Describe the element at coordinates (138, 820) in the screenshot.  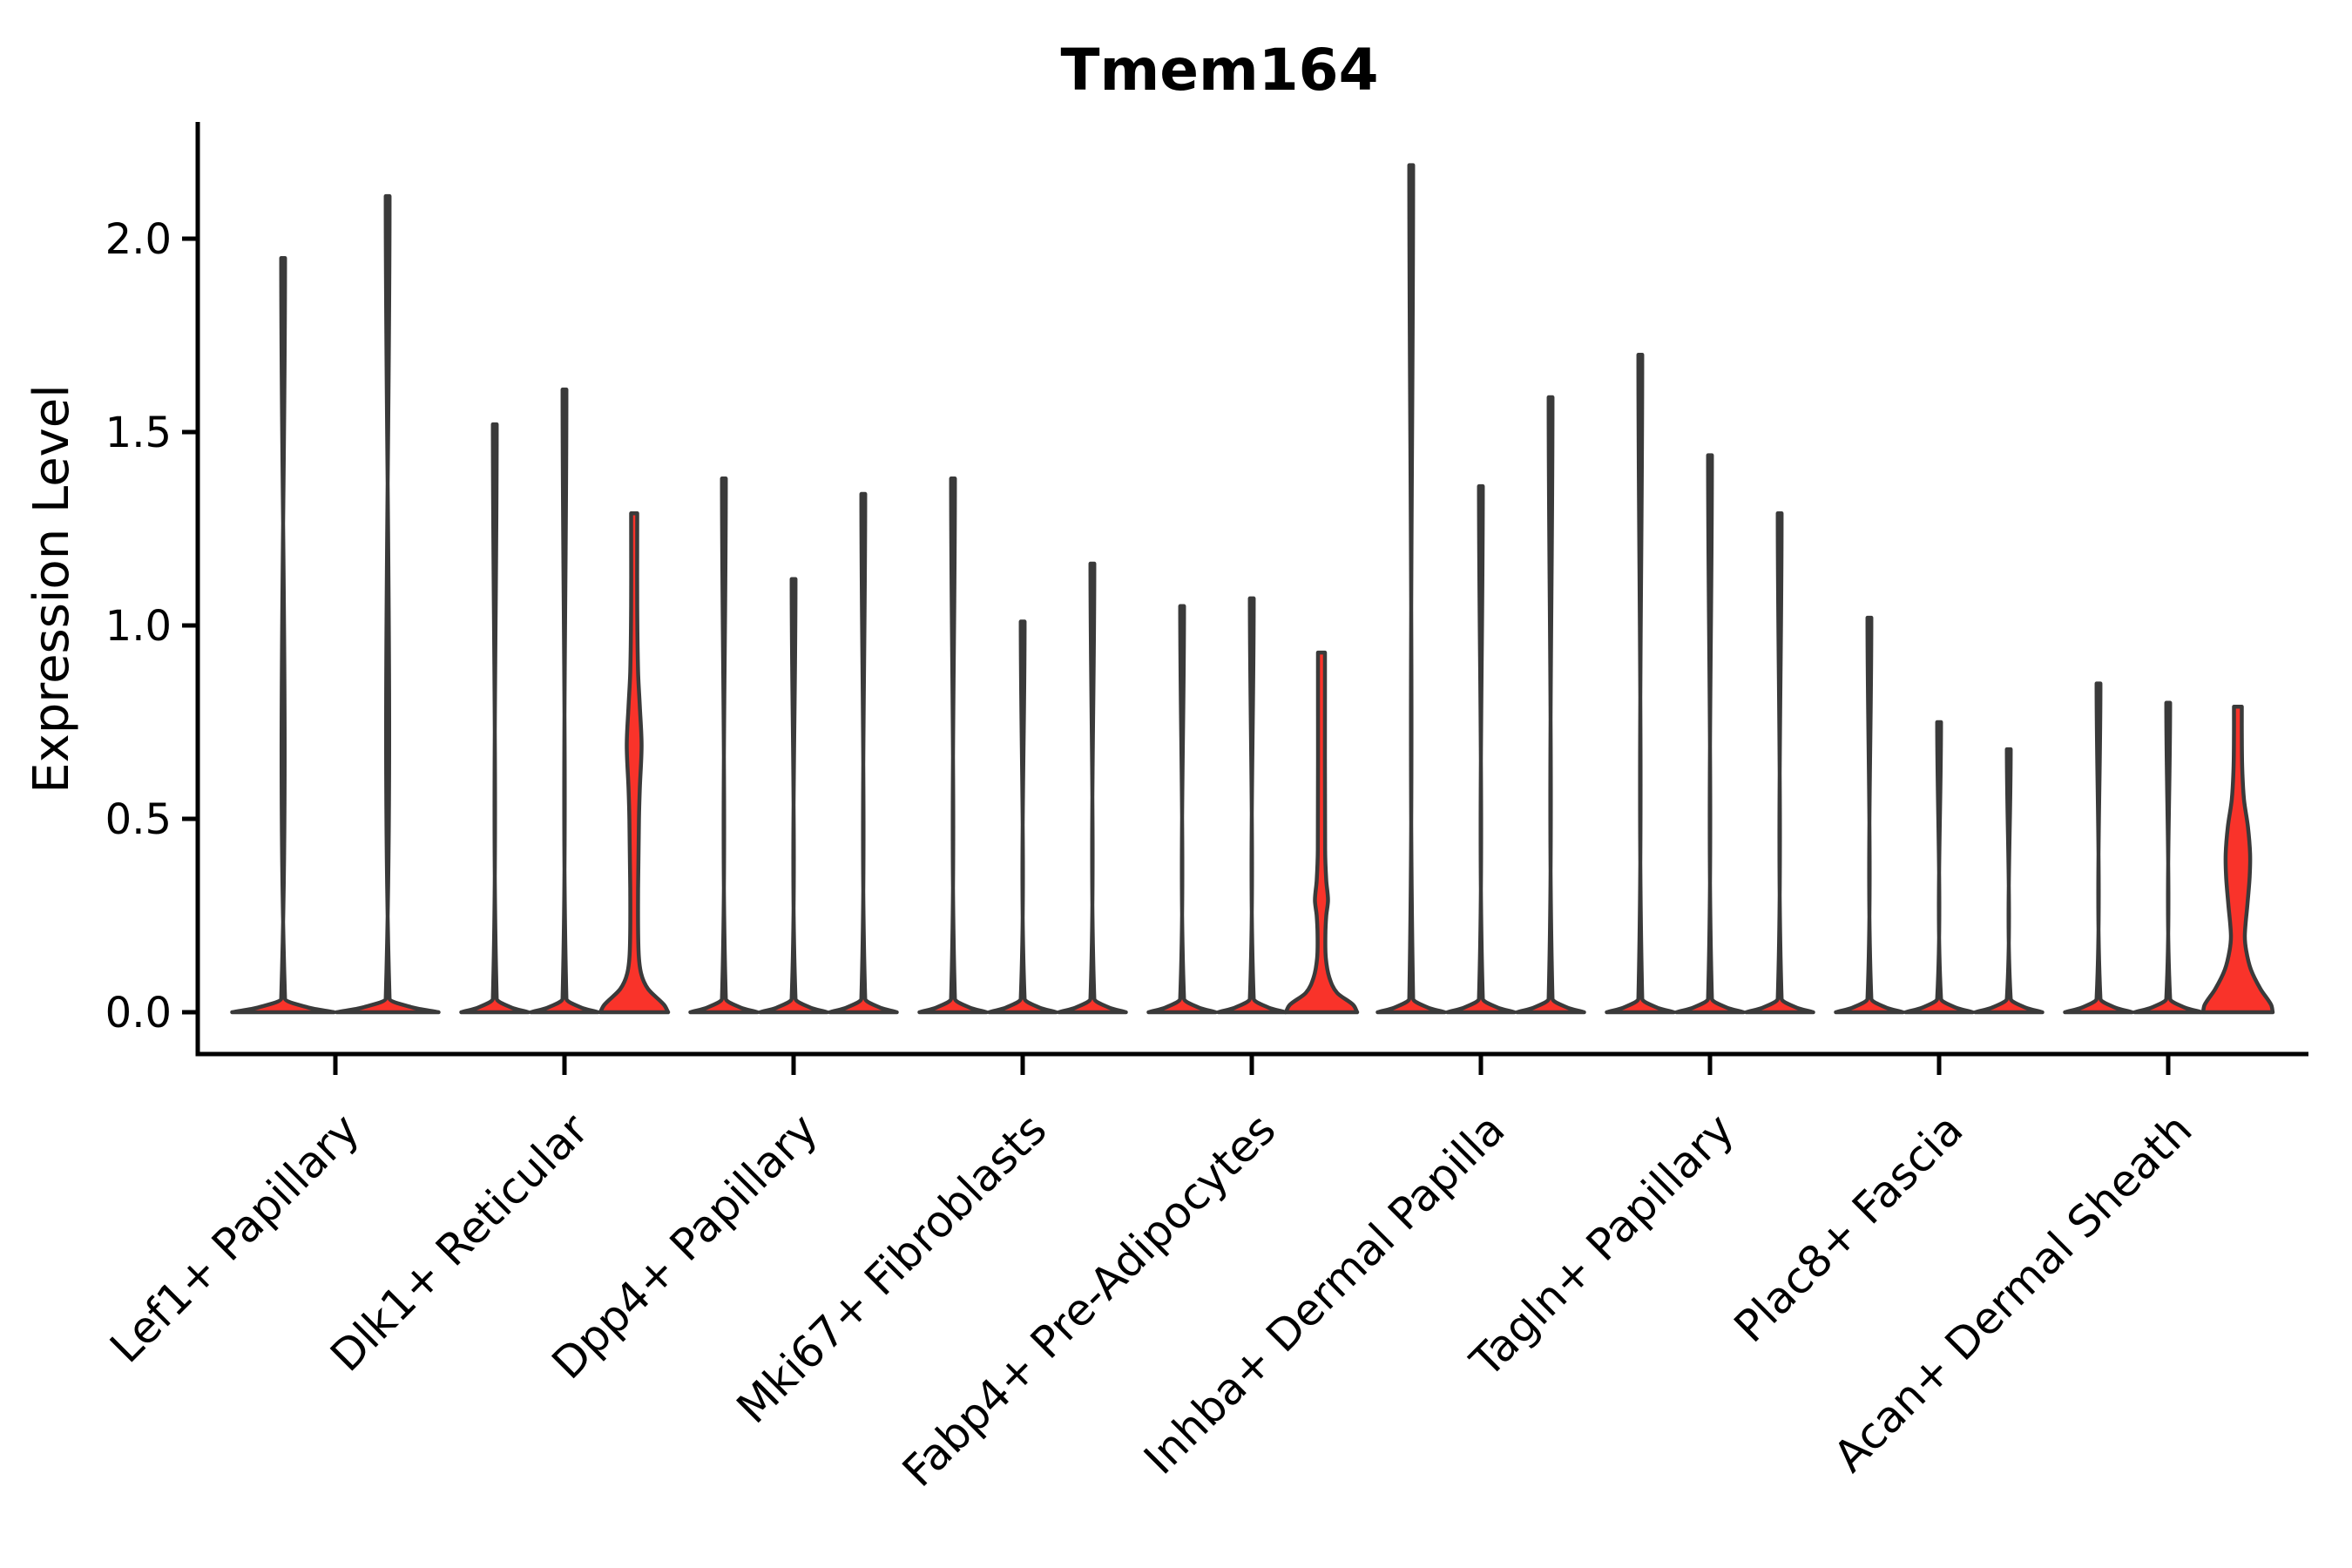
I see `y-tick-label: 0.5` at that location.